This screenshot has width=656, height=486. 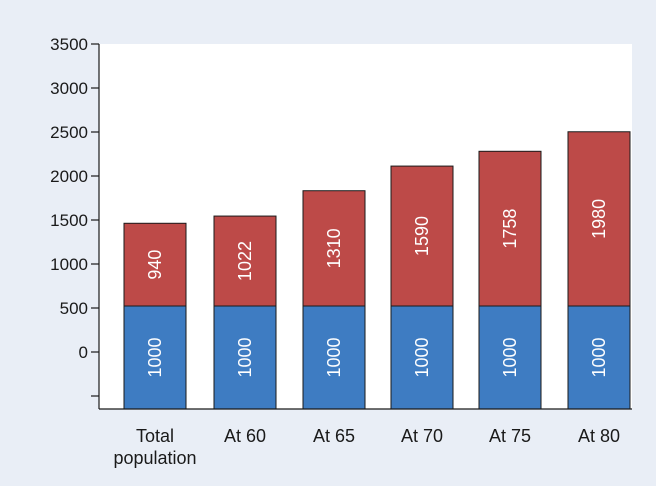 What do you see at coordinates (599, 436) in the screenshot?
I see `x-category-label: At 80` at bounding box center [599, 436].